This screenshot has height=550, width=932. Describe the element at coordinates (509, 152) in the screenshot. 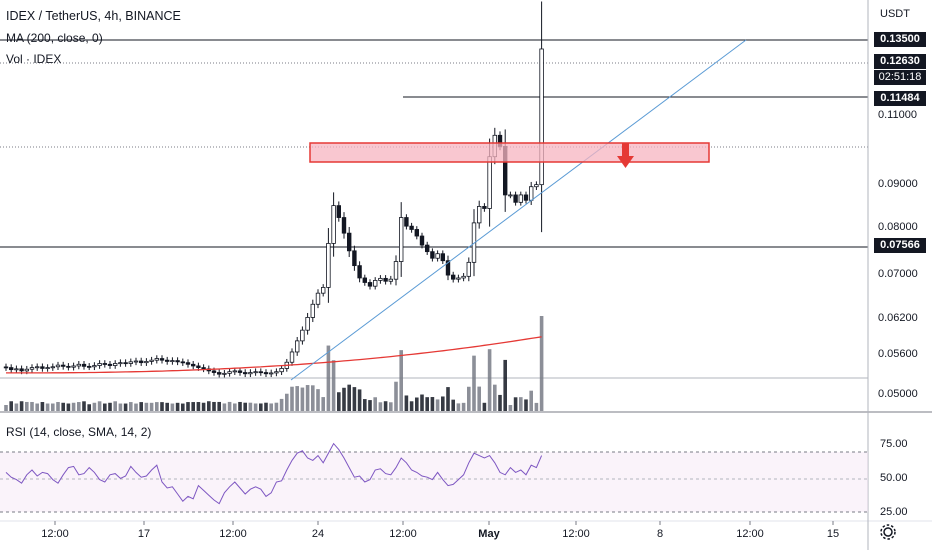

I see `resistance-zone` at that location.